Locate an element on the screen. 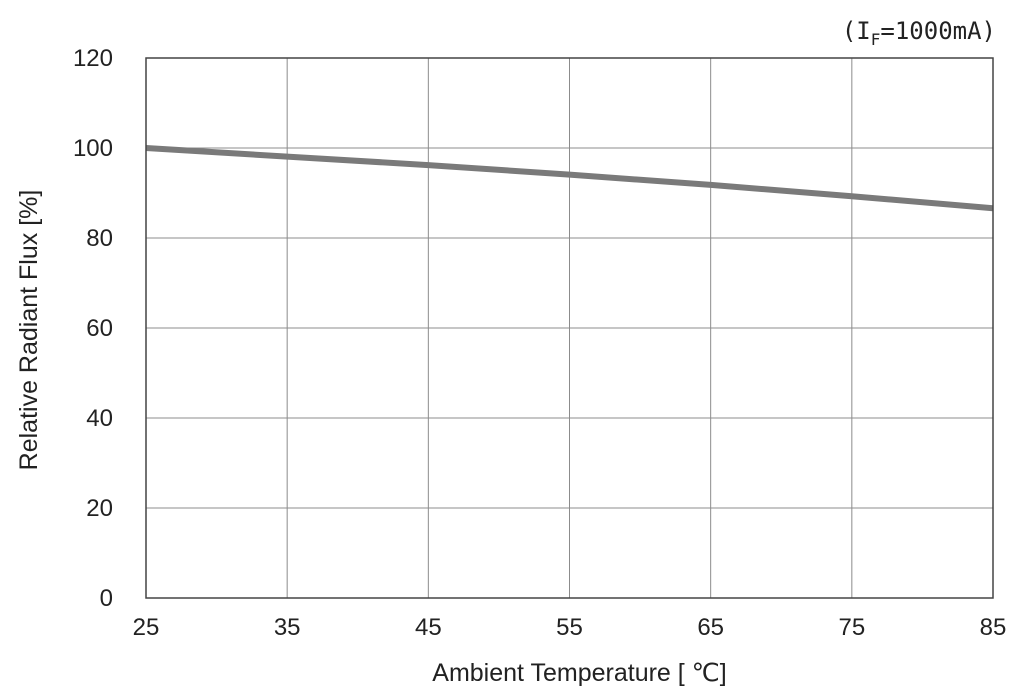 The image size is (1016, 691). series-line is located at coordinates (569, 178).